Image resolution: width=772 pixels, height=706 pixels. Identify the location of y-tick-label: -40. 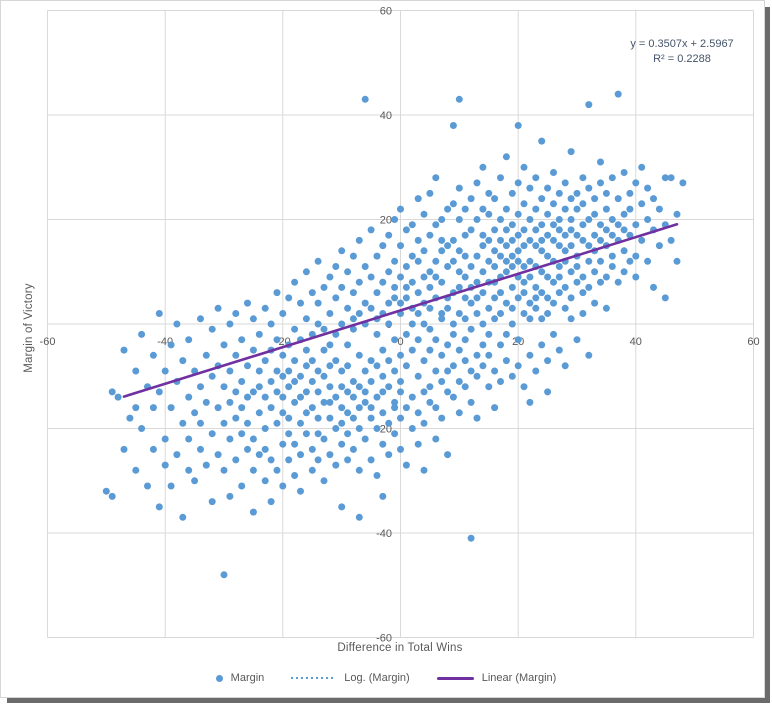
(384, 534).